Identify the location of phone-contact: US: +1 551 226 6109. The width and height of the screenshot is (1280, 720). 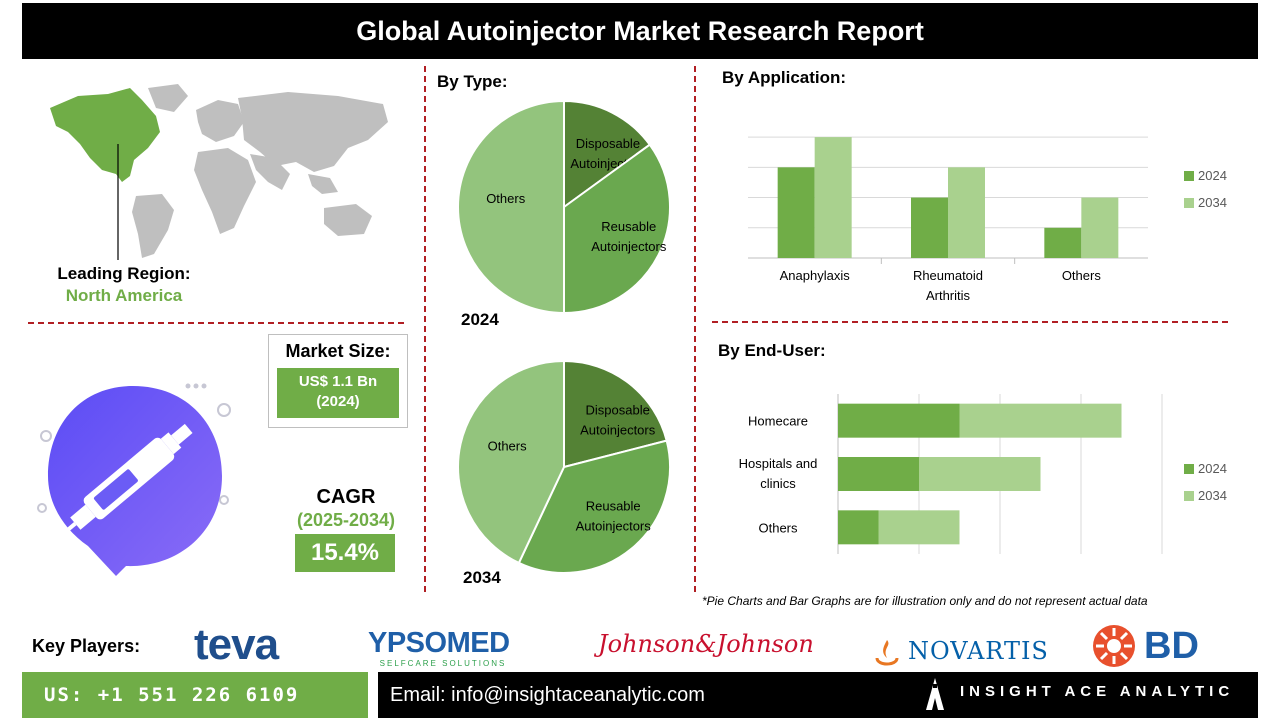
(195, 695).